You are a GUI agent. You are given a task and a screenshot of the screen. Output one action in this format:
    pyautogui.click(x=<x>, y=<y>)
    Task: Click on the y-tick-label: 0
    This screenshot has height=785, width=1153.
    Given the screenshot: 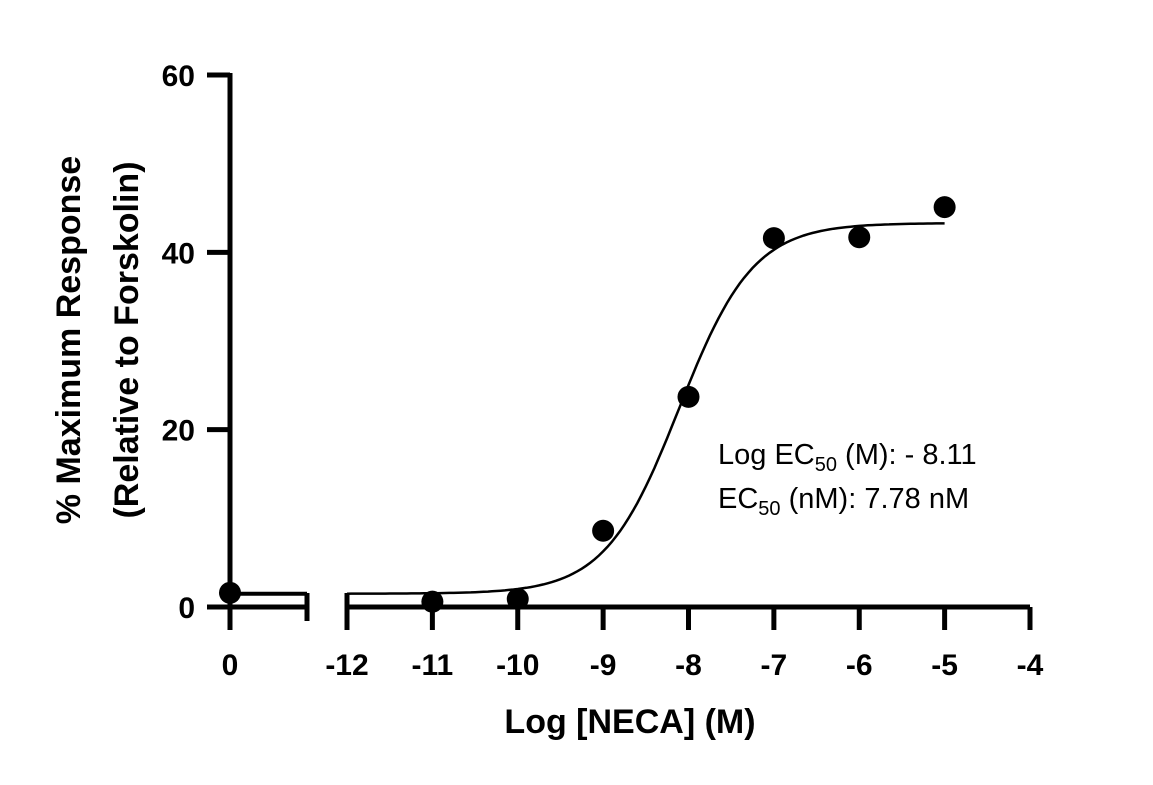 What is the action you would take?
    pyautogui.click(x=186, y=608)
    